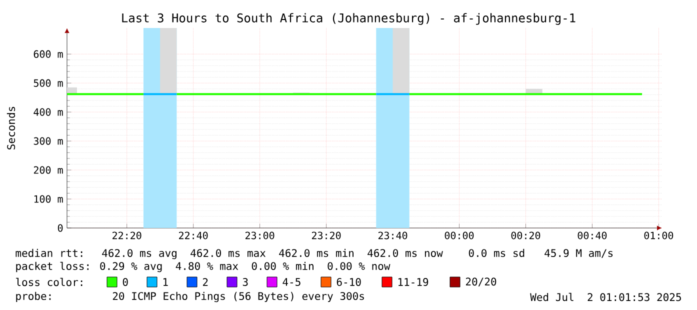 The image size is (697, 310). Describe the element at coordinates (48, 199) in the screenshot. I see `y-tick-label: 100 m` at that location.